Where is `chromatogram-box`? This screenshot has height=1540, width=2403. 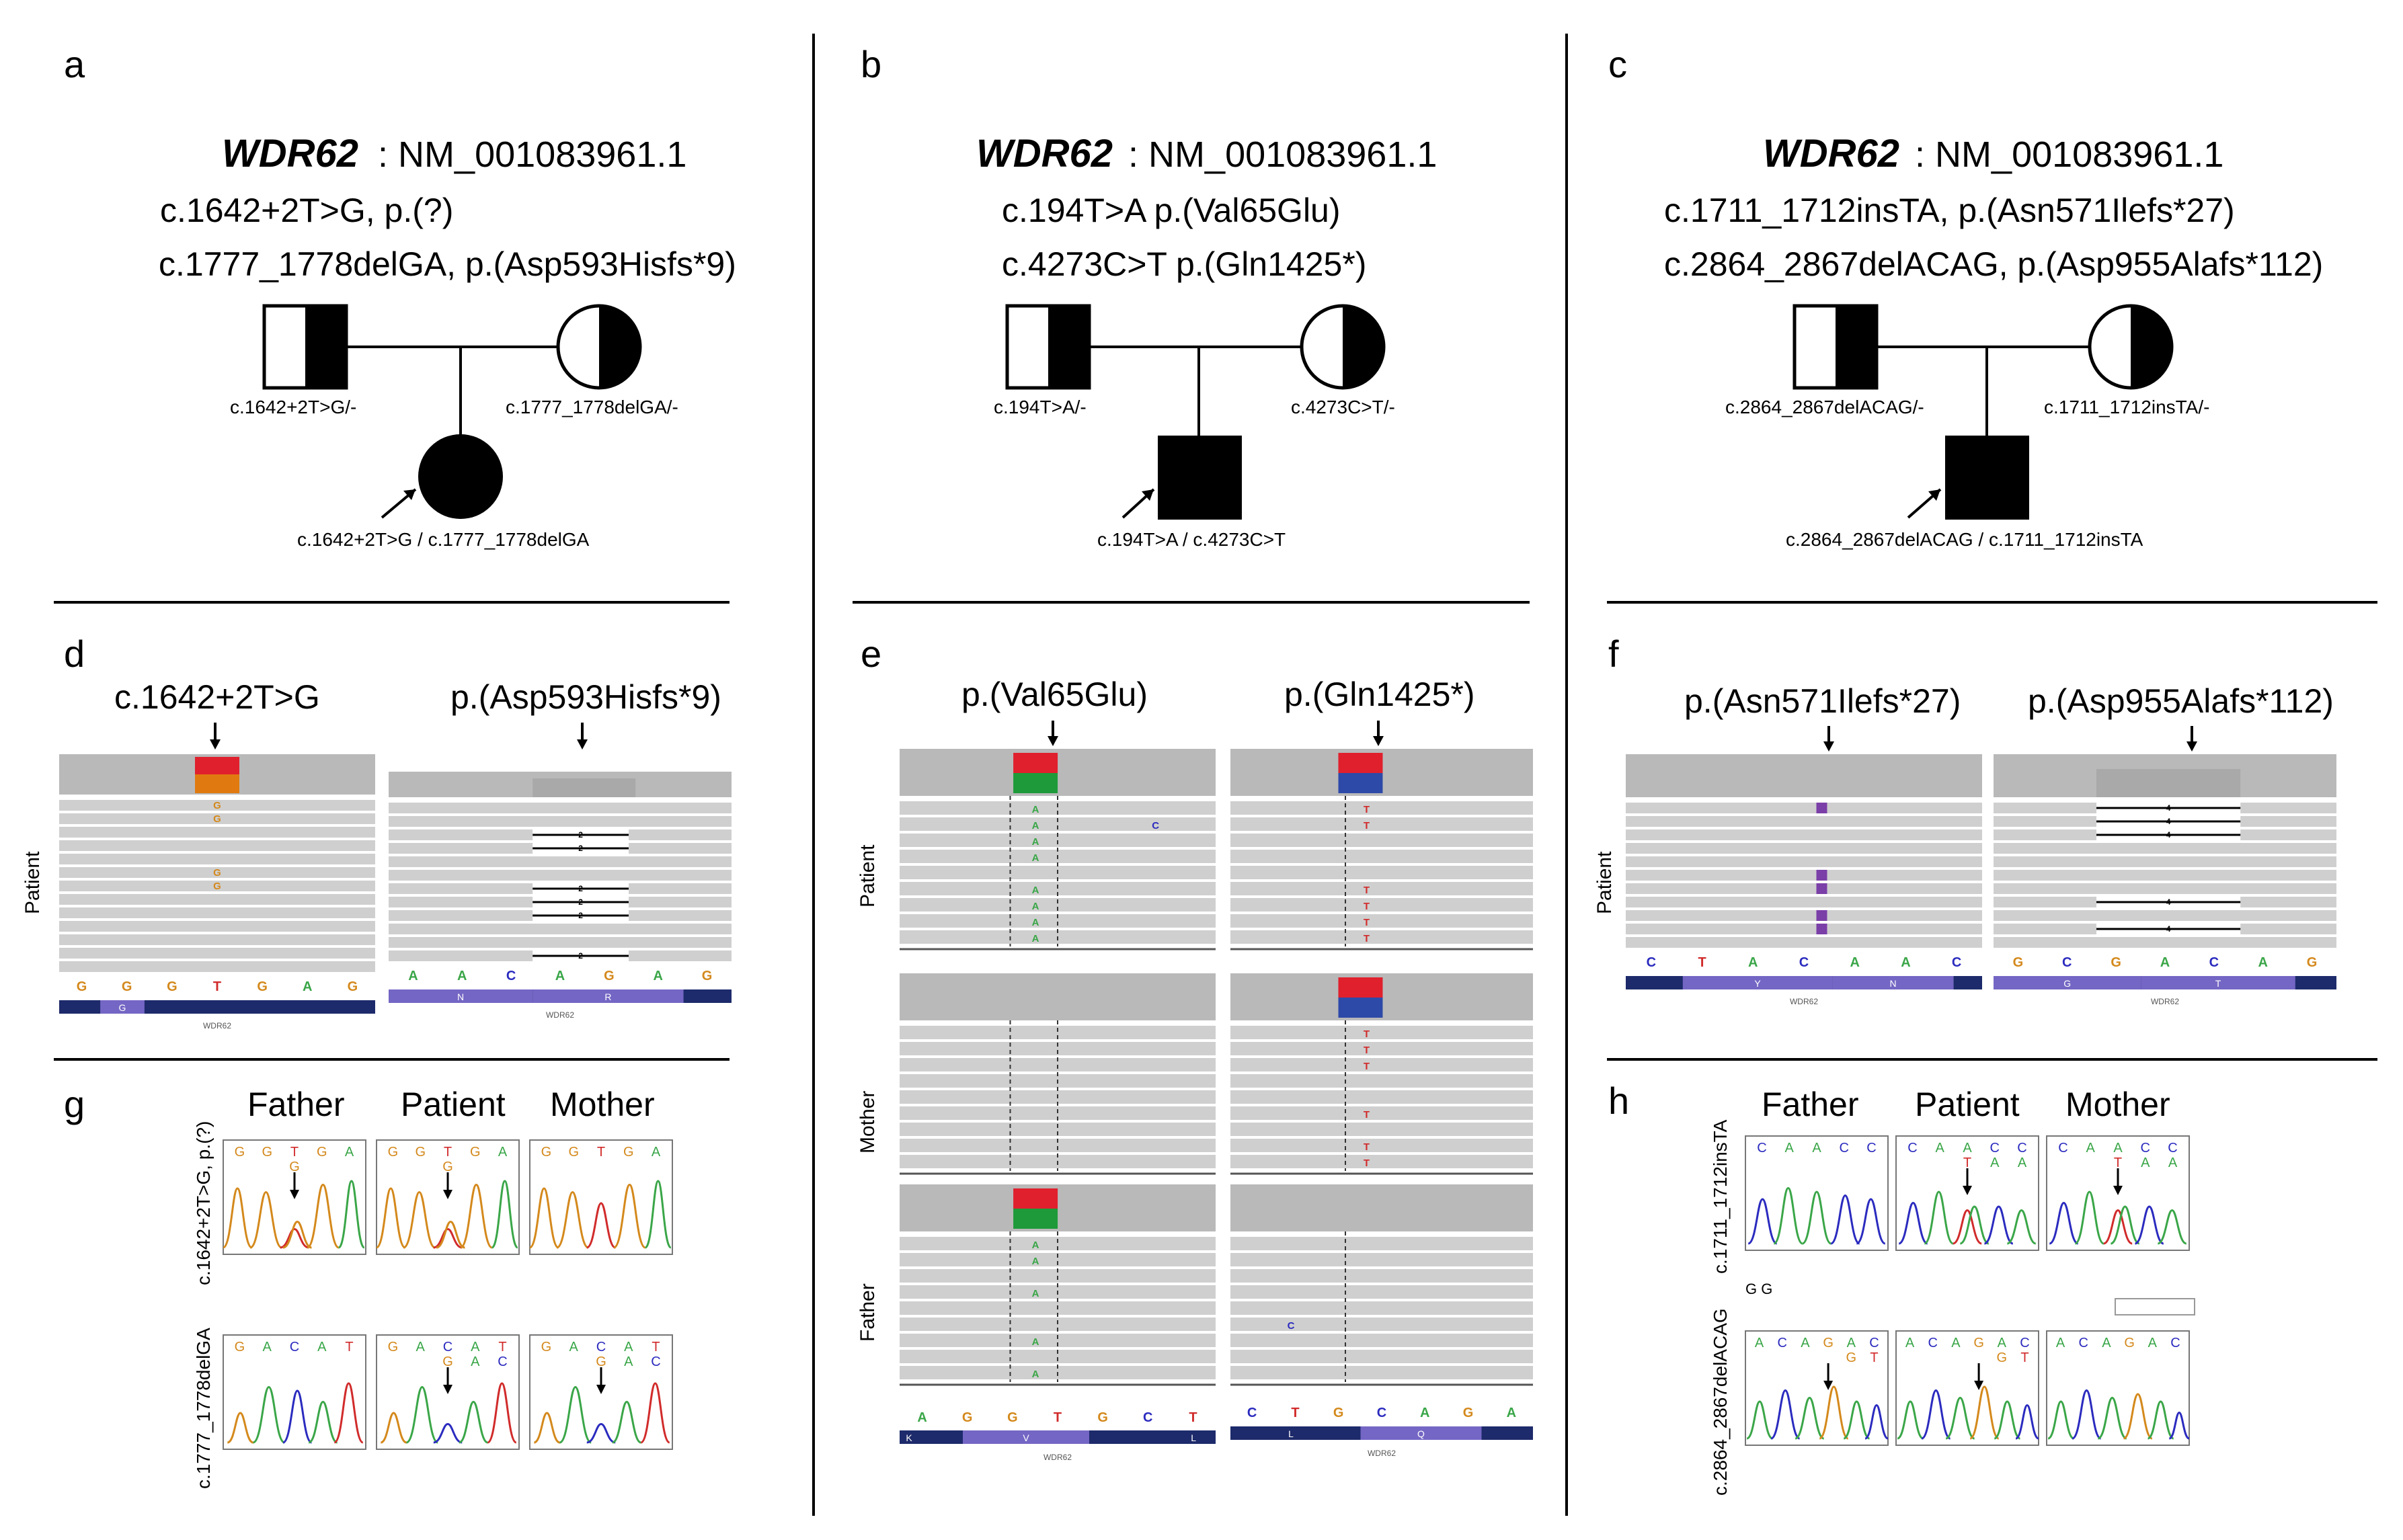 chromatogram-box is located at coordinates (2118, 1388).